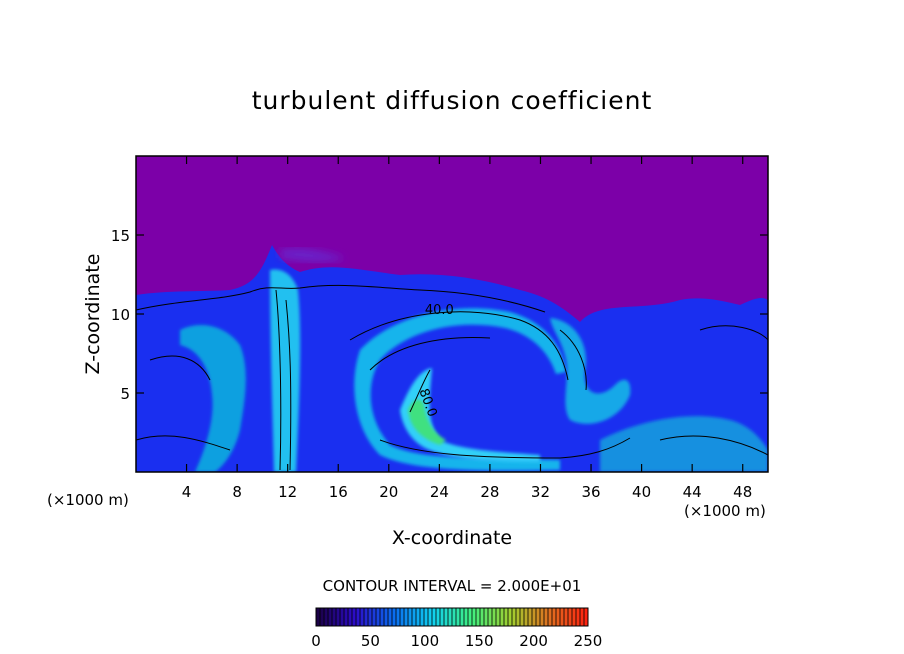 The height and width of the screenshot is (654, 904). I want to click on x-tick-label: 24, so click(439, 492).